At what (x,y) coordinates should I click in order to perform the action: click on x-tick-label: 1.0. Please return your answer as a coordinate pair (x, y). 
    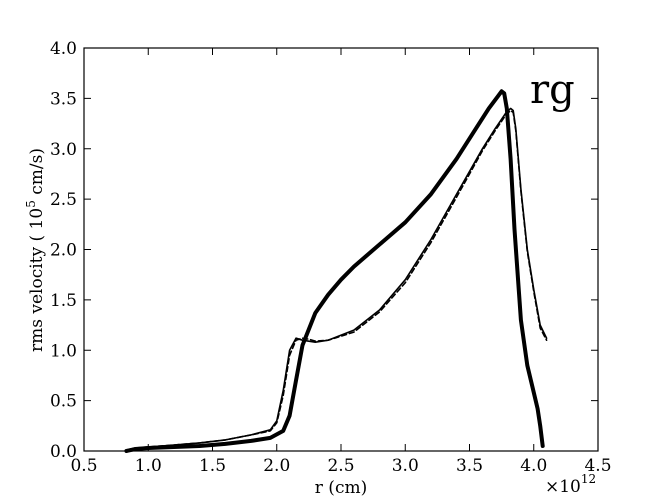
    Looking at the image, I should click on (148, 466).